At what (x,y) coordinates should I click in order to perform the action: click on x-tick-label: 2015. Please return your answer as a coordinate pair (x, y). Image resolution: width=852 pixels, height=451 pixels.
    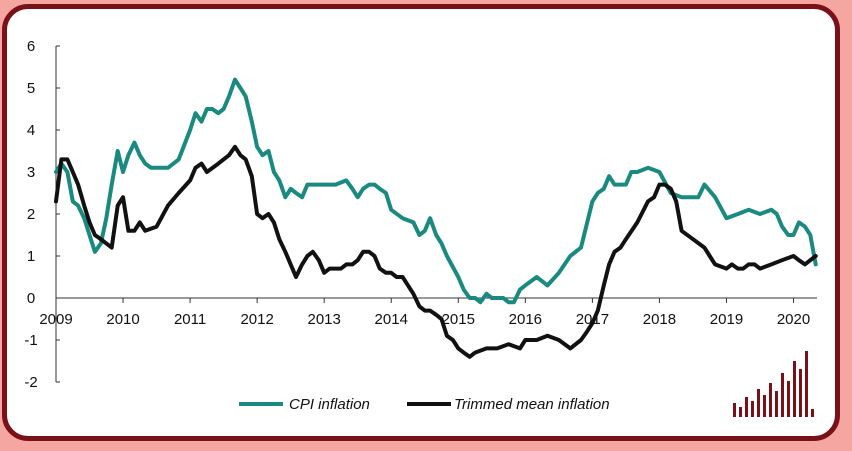
    Looking at the image, I should click on (458, 319).